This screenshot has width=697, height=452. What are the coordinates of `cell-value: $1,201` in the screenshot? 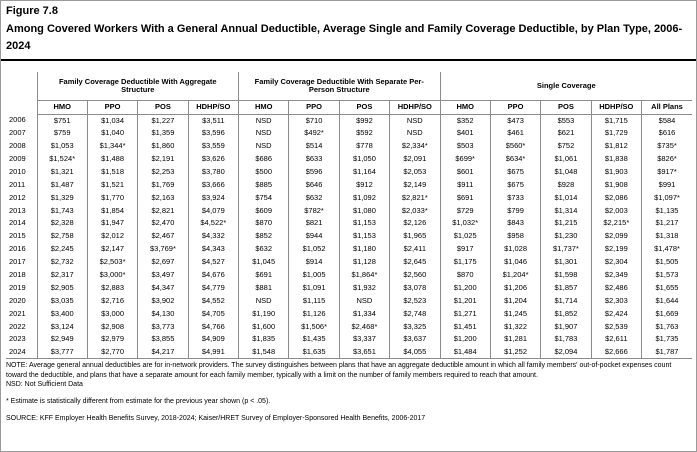 It's located at (465, 301).